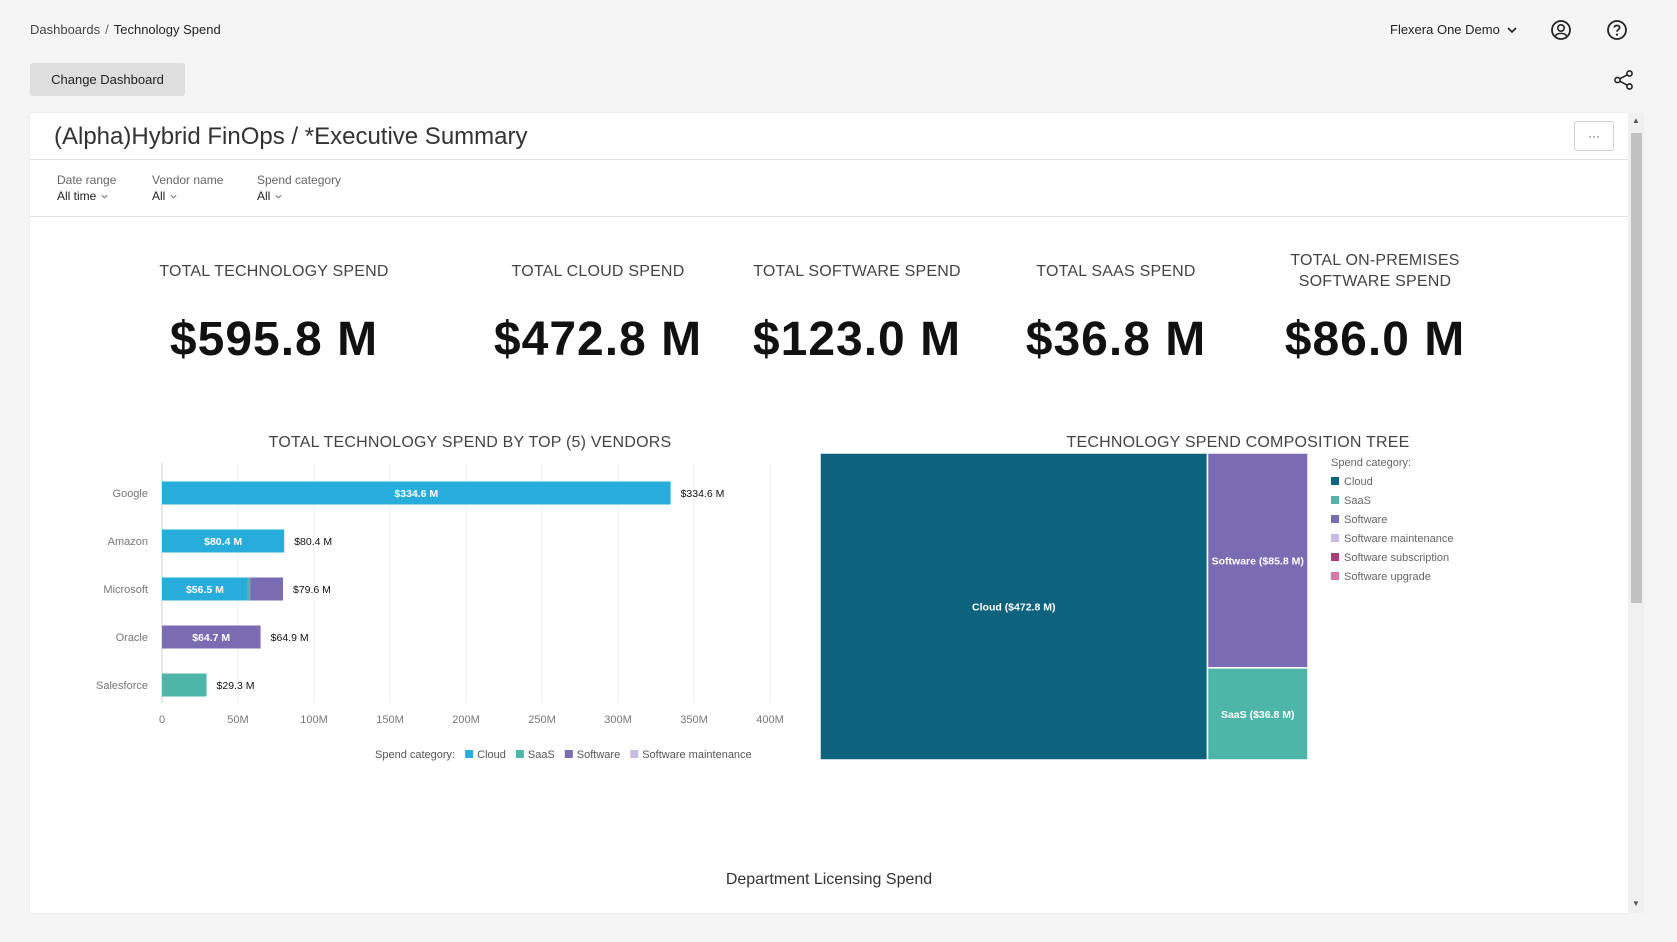  What do you see at coordinates (1561, 30) in the screenshot?
I see `user-account-icon` at bounding box center [1561, 30].